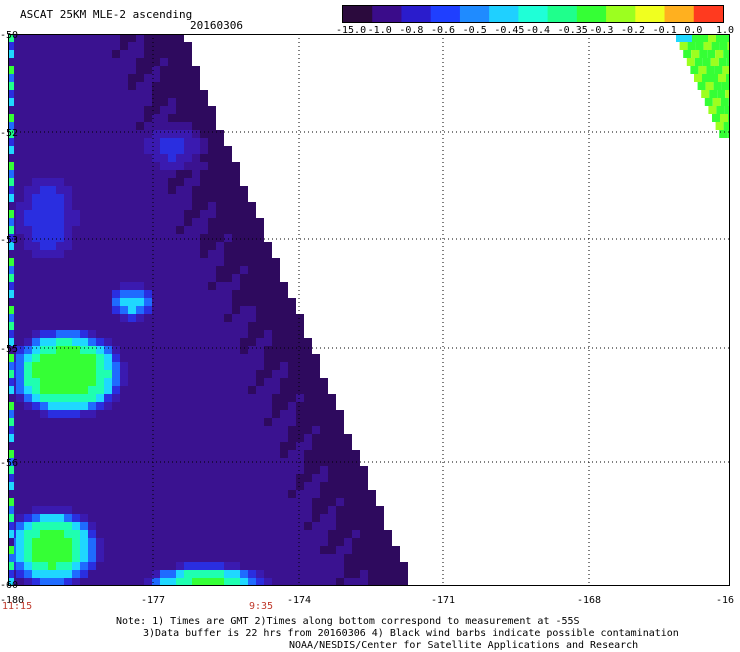 This screenshot has width=740, height=652. Describe the element at coordinates (261, 606) in the screenshot. I see `time-label-935: 9:35` at that location.